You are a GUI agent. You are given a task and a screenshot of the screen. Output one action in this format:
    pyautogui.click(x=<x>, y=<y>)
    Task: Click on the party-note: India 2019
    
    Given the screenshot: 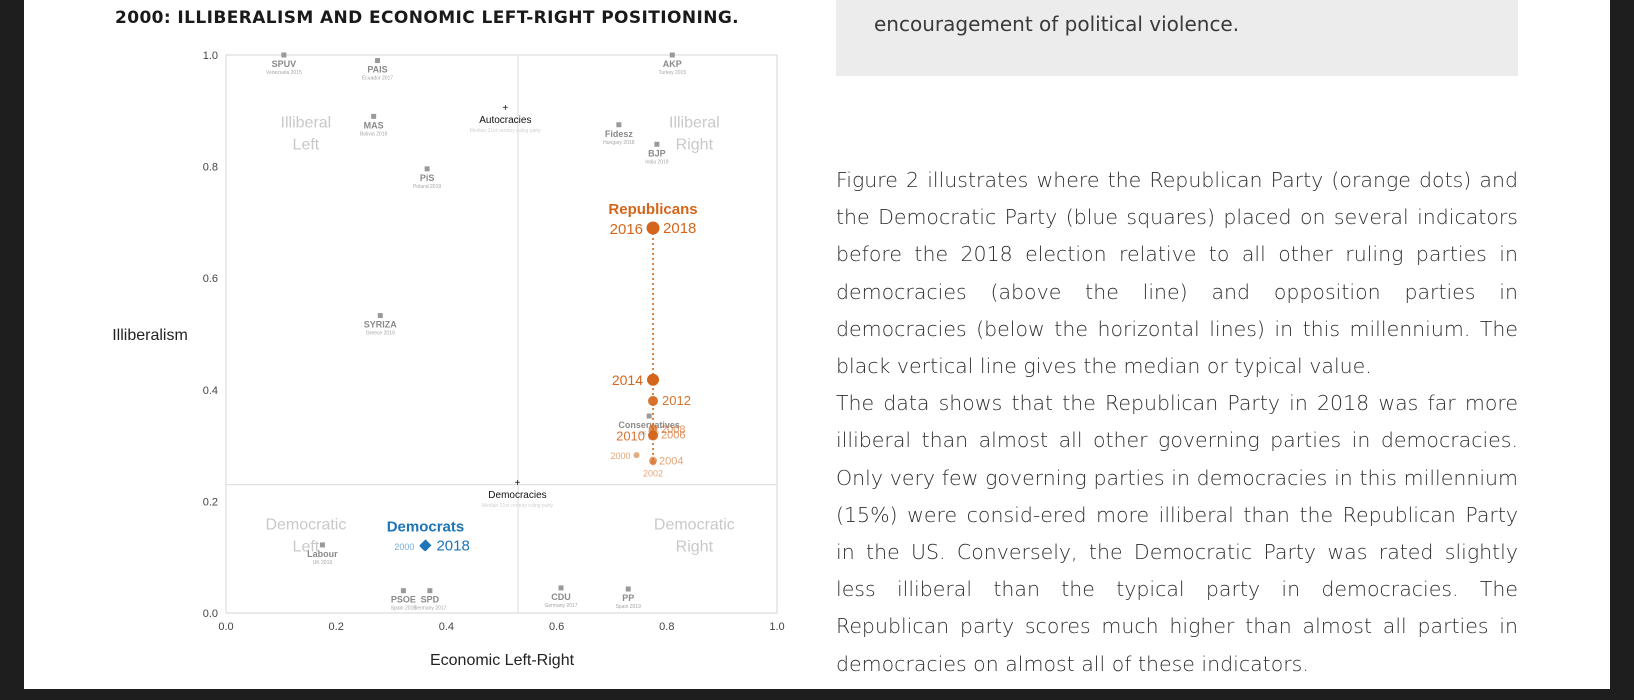 What is the action you would take?
    pyautogui.click(x=657, y=162)
    